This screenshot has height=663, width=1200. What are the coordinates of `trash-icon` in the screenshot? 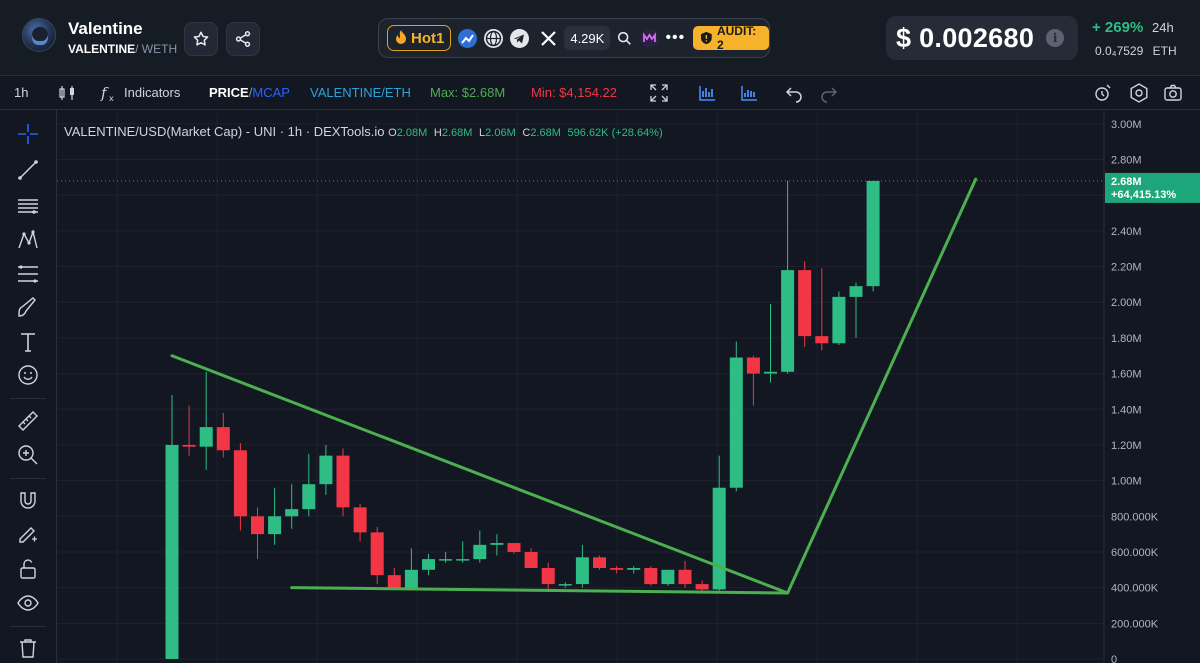 It's located at (28, 648).